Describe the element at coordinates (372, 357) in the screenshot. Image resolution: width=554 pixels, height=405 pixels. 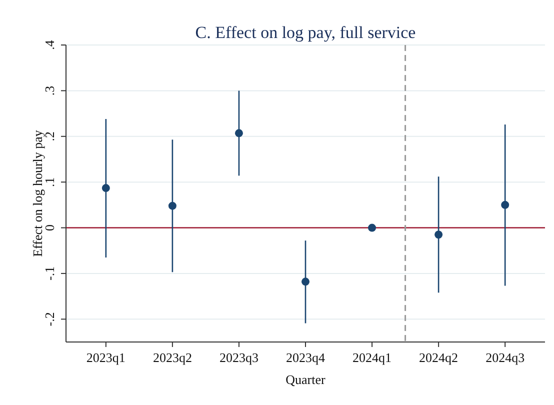
I see `x-tick-label: 2024q1` at that location.